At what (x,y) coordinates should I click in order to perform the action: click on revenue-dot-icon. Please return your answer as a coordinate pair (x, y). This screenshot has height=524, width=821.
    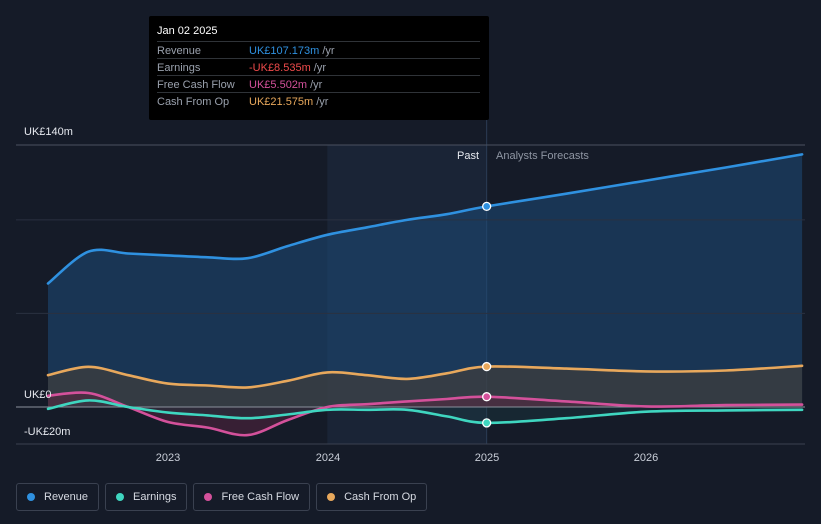
    Looking at the image, I should click on (31, 497).